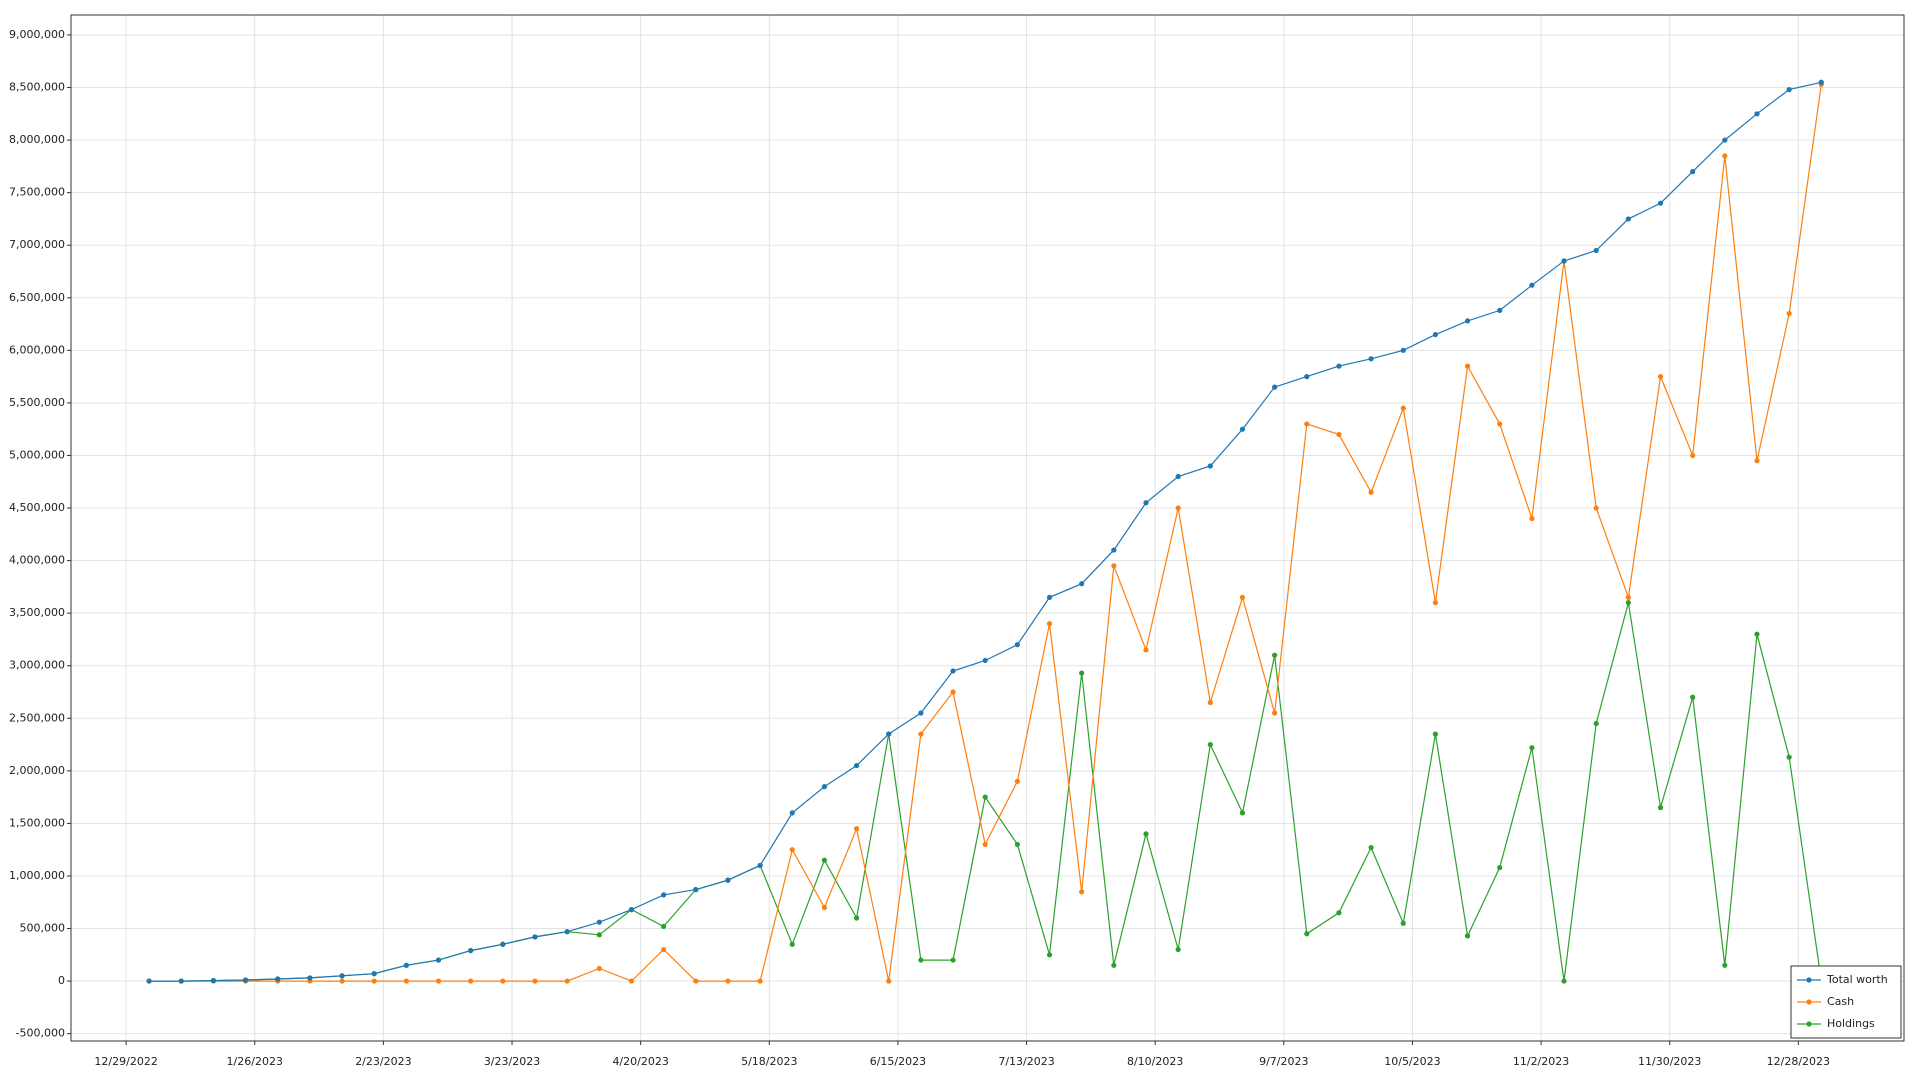  What do you see at coordinates (37, 875) in the screenshot?
I see `y-tick-label: 1,000,000` at bounding box center [37, 875].